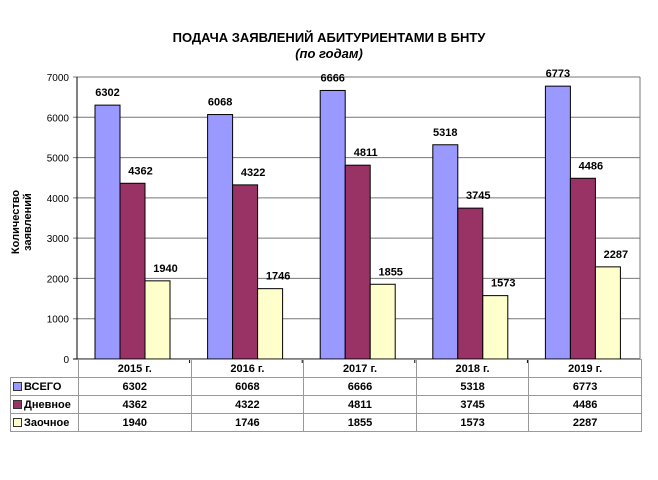  I want to click on legend-entry: Дневное, so click(44, 404).